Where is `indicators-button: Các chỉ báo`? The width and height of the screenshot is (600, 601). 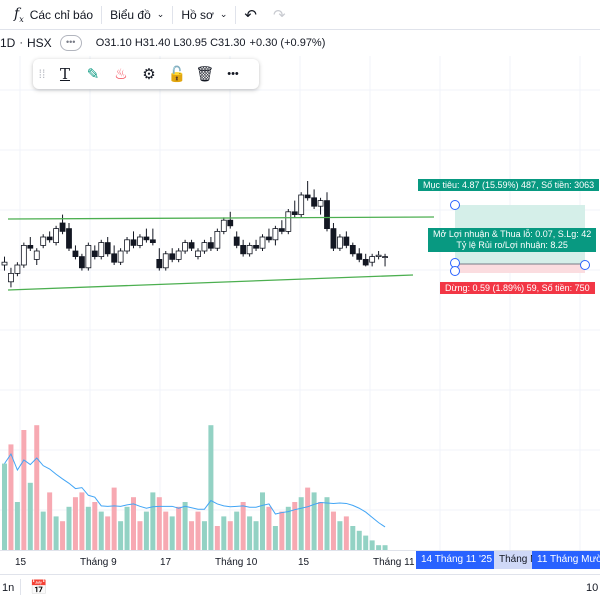
indicators-button: Các chỉ báo is located at coordinates (61, 14).